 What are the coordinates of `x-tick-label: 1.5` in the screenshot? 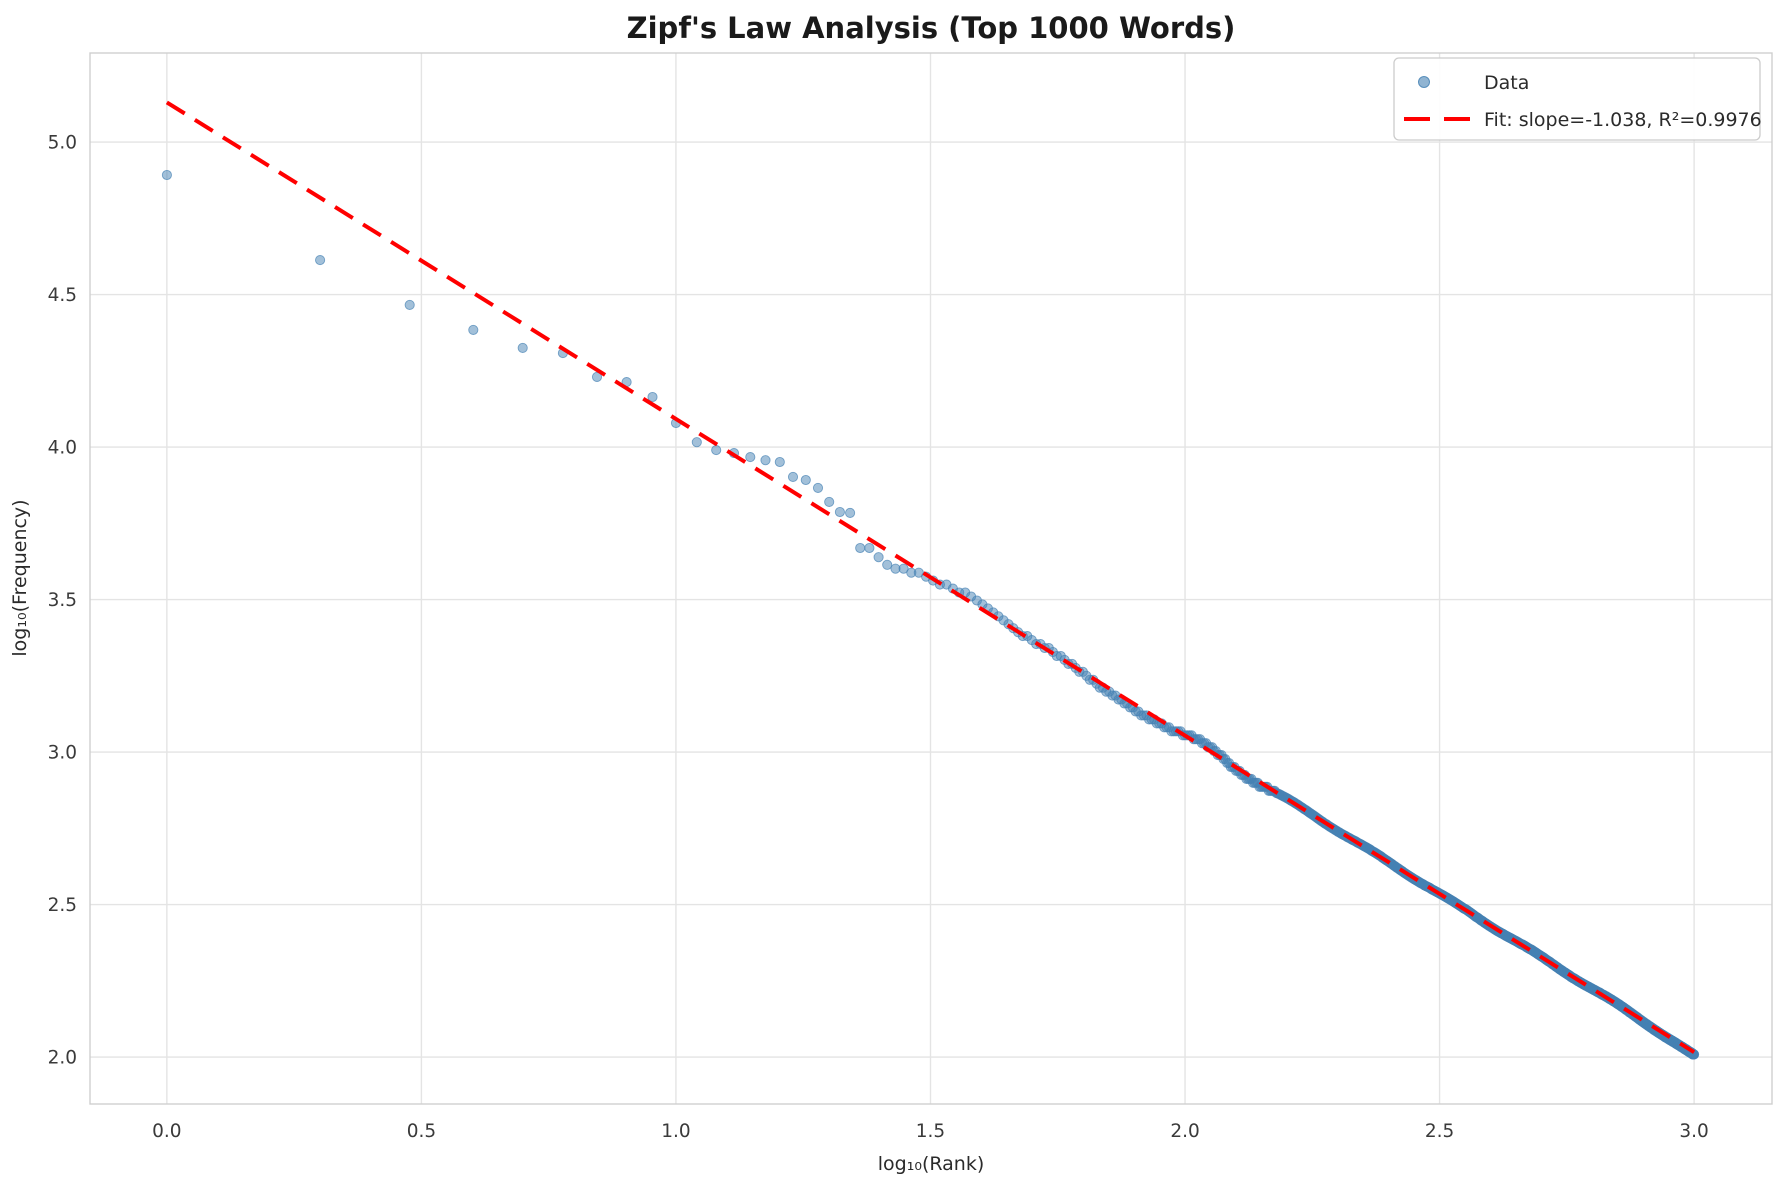 It's located at (930, 1131).